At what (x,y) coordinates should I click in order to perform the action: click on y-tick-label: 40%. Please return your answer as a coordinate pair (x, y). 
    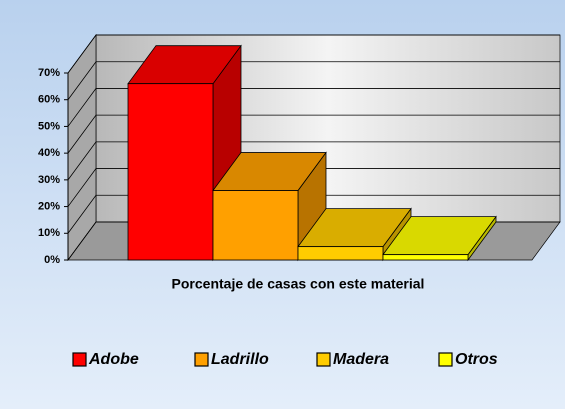
    Looking at the image, I should click on (49, 153).